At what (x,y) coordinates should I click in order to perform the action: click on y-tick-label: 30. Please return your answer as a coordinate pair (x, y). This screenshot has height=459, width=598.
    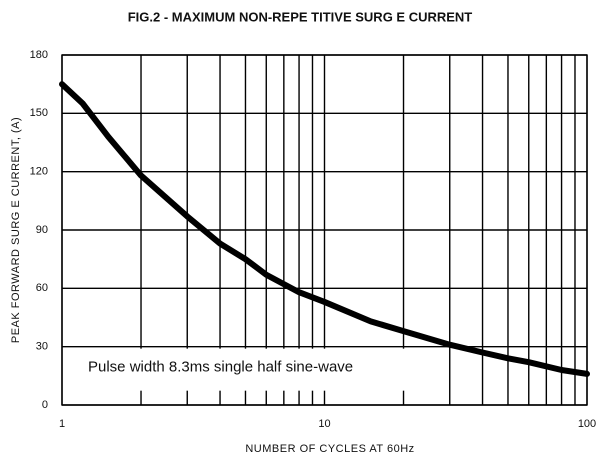
    Looking at the image, I should click on (42, 347).